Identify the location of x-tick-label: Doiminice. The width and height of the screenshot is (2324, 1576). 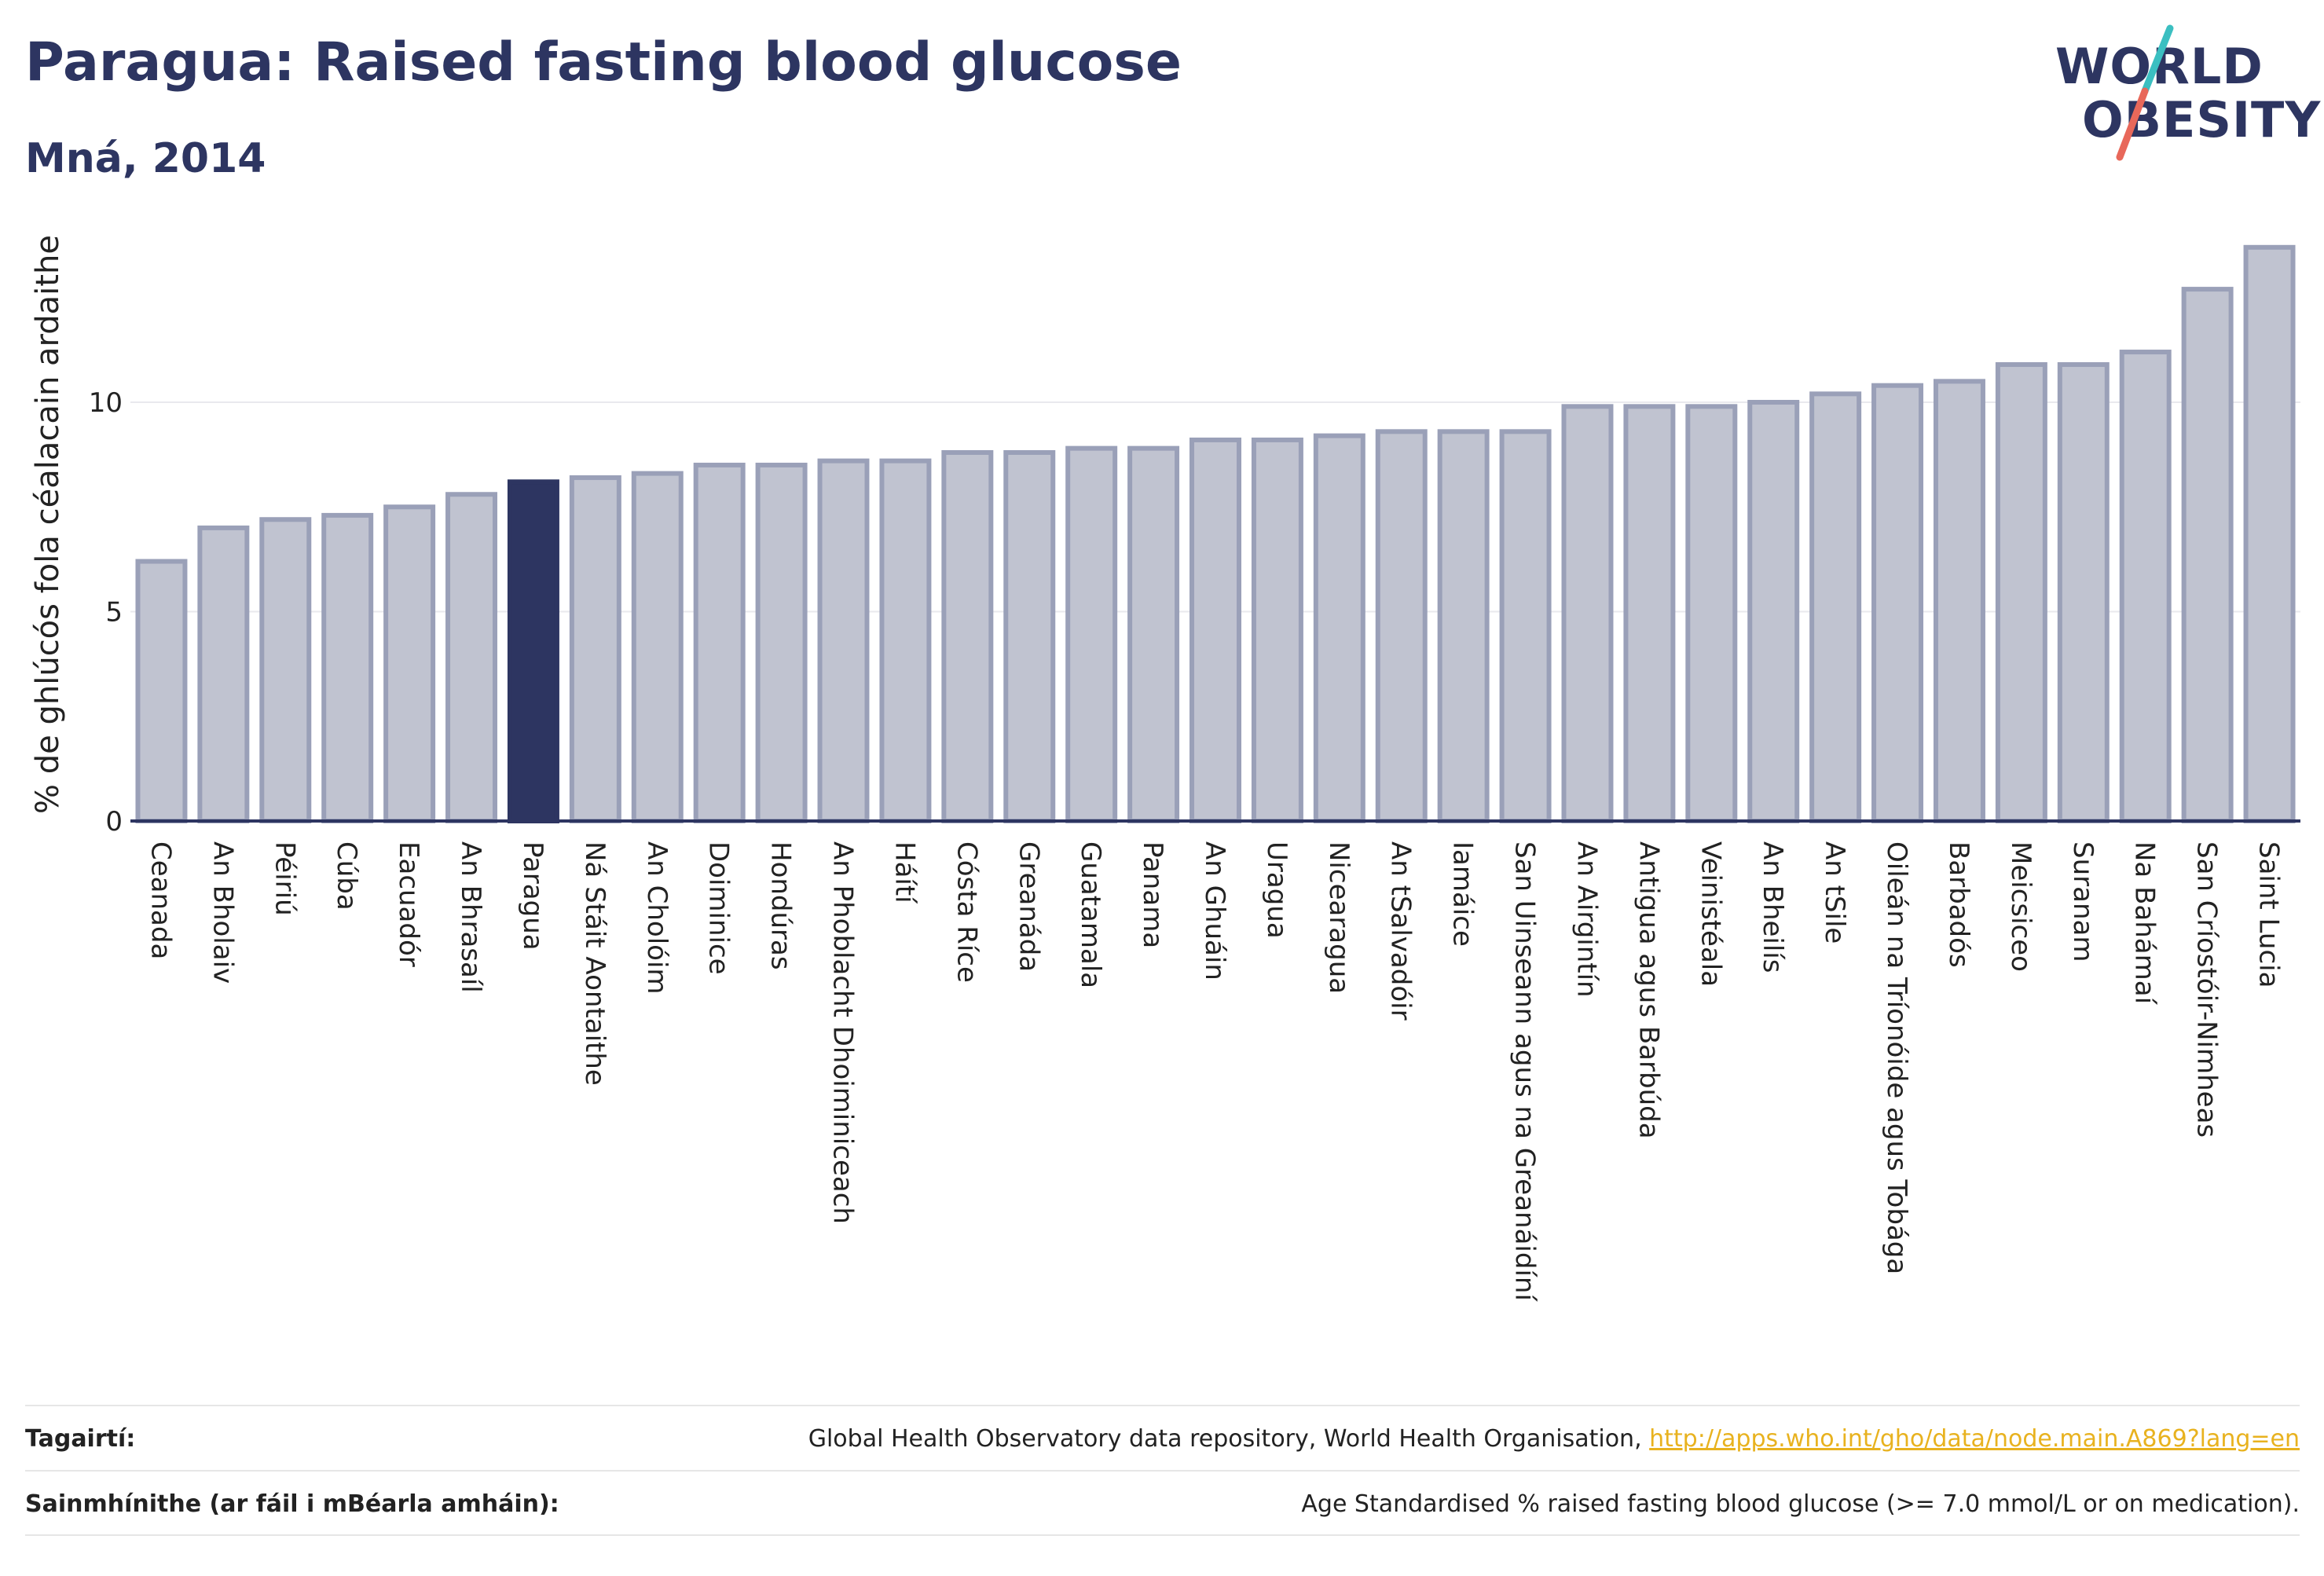
(719, 908).